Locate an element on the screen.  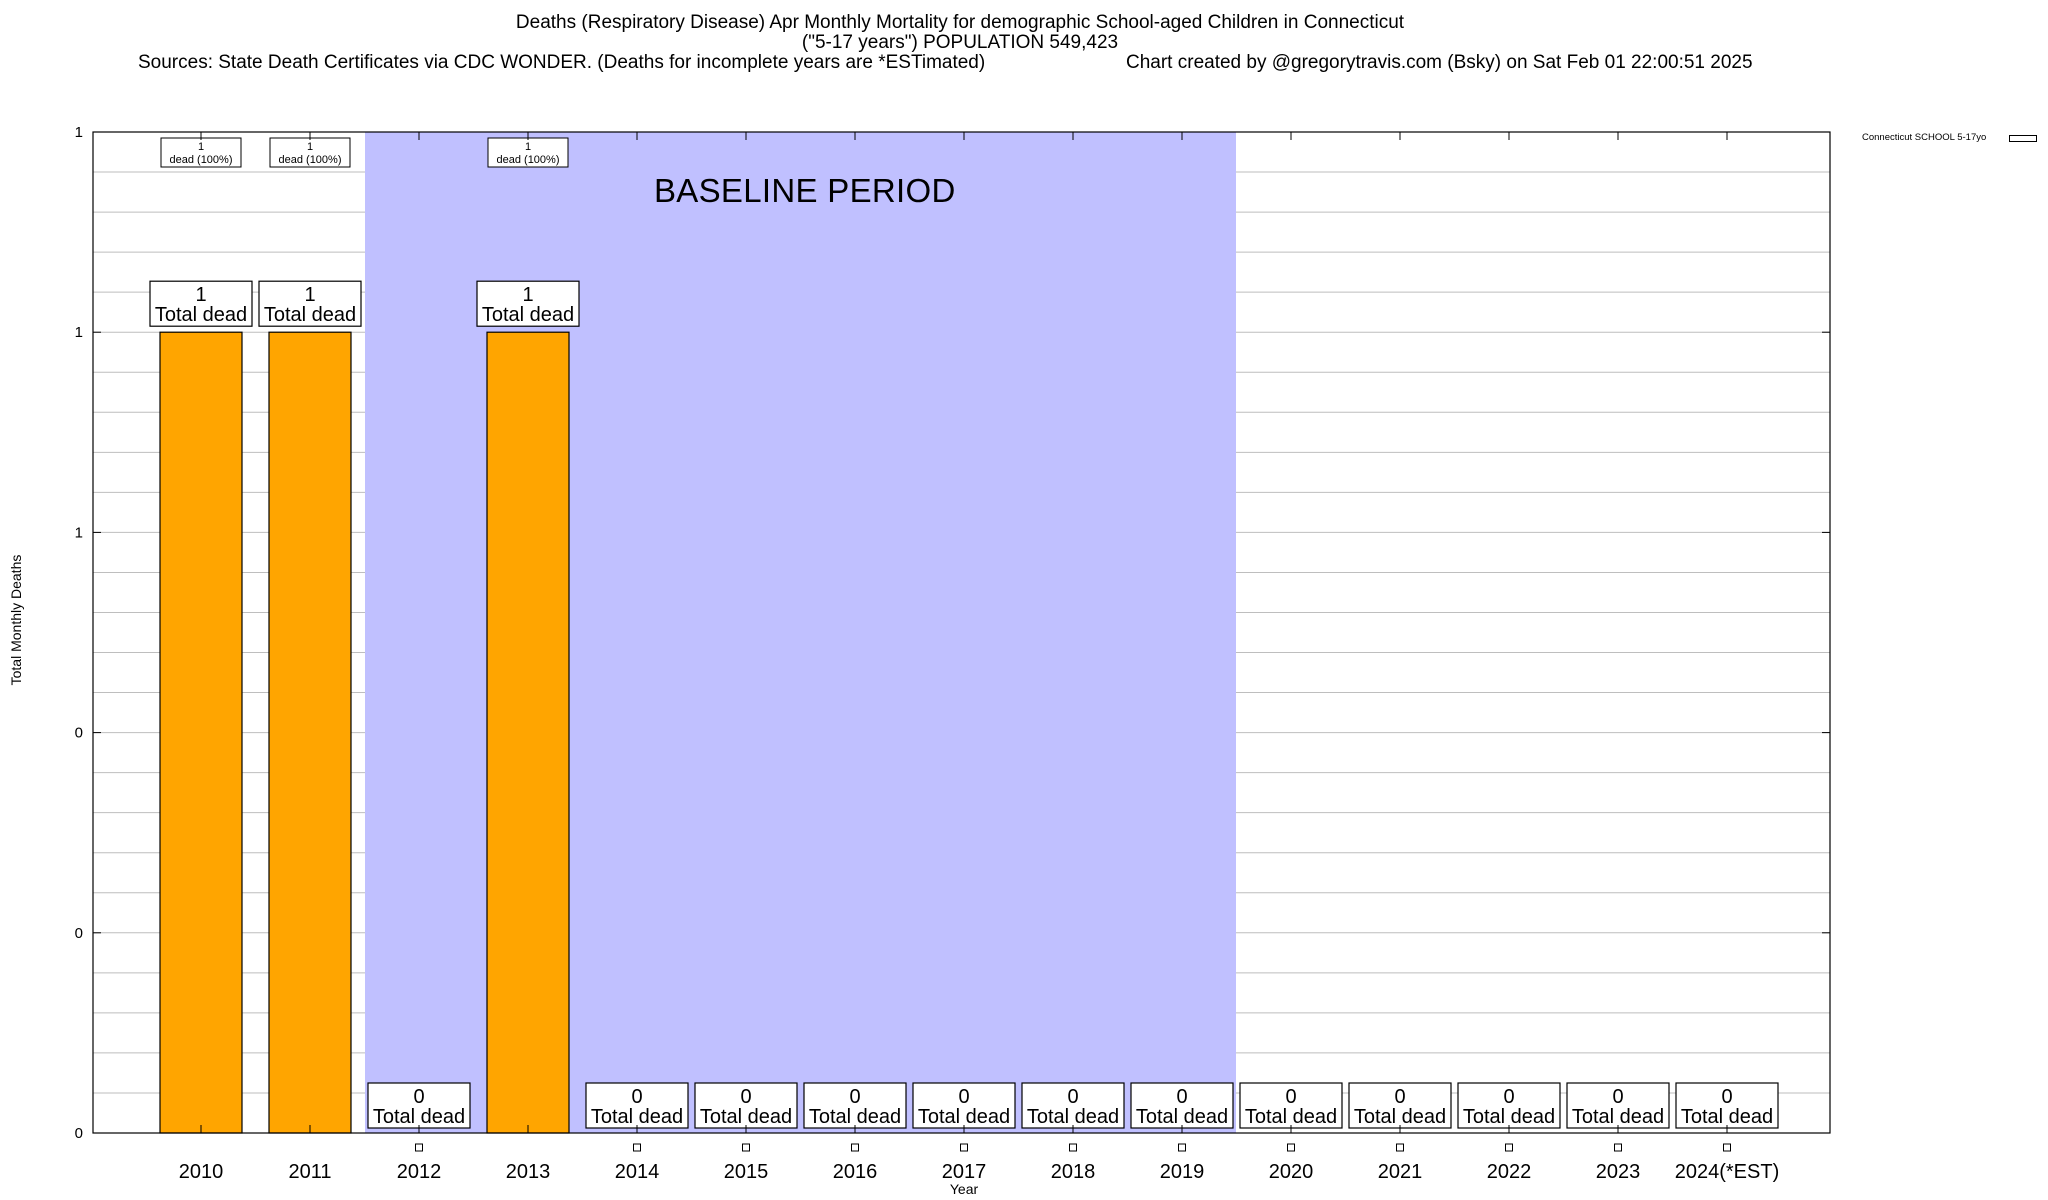
inner-label-count-2010: 1 is located at coordinates (201, 147).